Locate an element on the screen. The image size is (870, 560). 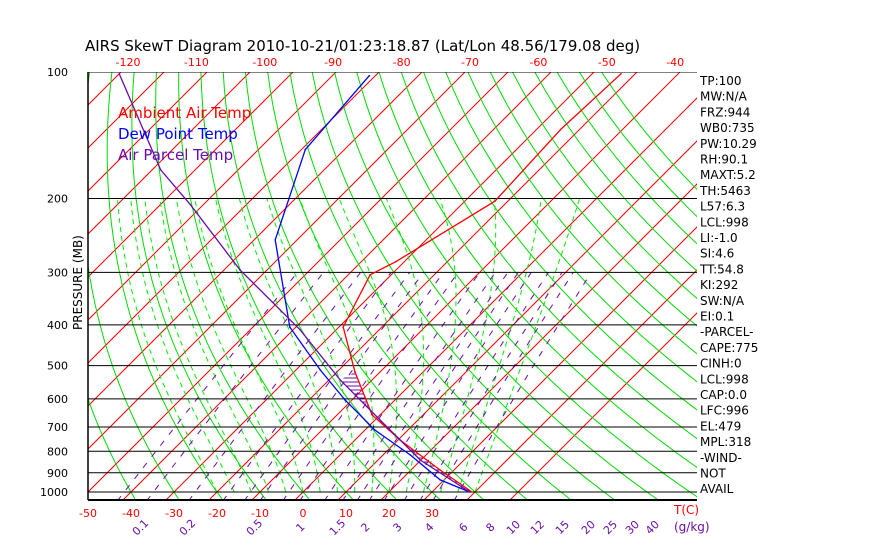
mixing-ratio-tick-label: 25 is located at coordinates (610, 527).